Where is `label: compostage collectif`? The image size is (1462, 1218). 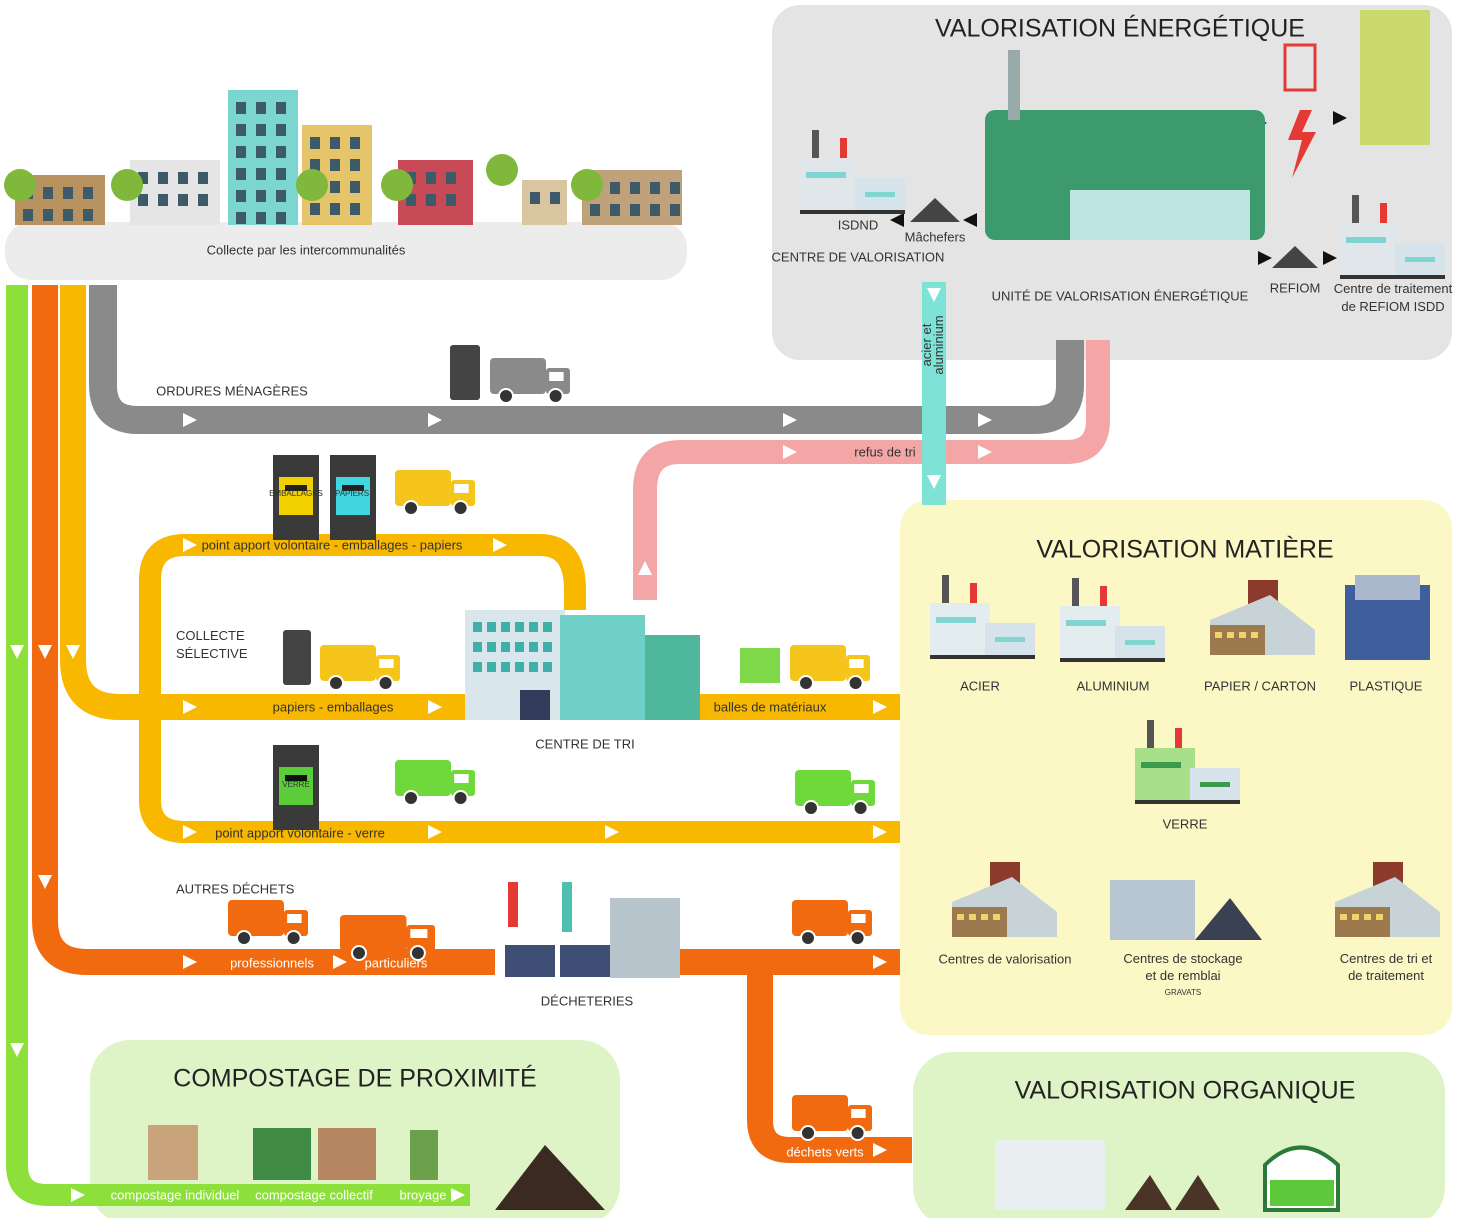
label: compostage collectif is located at coordinates (314, 1194).